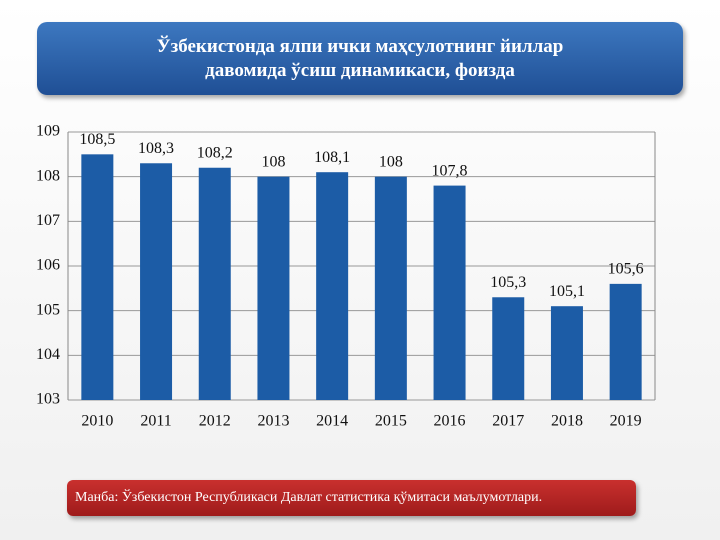 The height and width of the screenshot is (540, 720). Describe the element at coordinates (48, 399) in the screenshot. I see `y-tick-label: 103` at that location.